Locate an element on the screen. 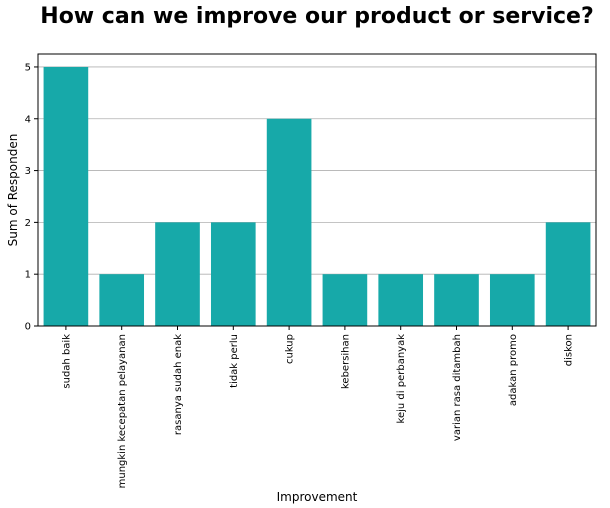 Image resolution: width=610 pixels, height=508 pixels. x-tick-label: sudah baik is located at coordinates (66, 361).